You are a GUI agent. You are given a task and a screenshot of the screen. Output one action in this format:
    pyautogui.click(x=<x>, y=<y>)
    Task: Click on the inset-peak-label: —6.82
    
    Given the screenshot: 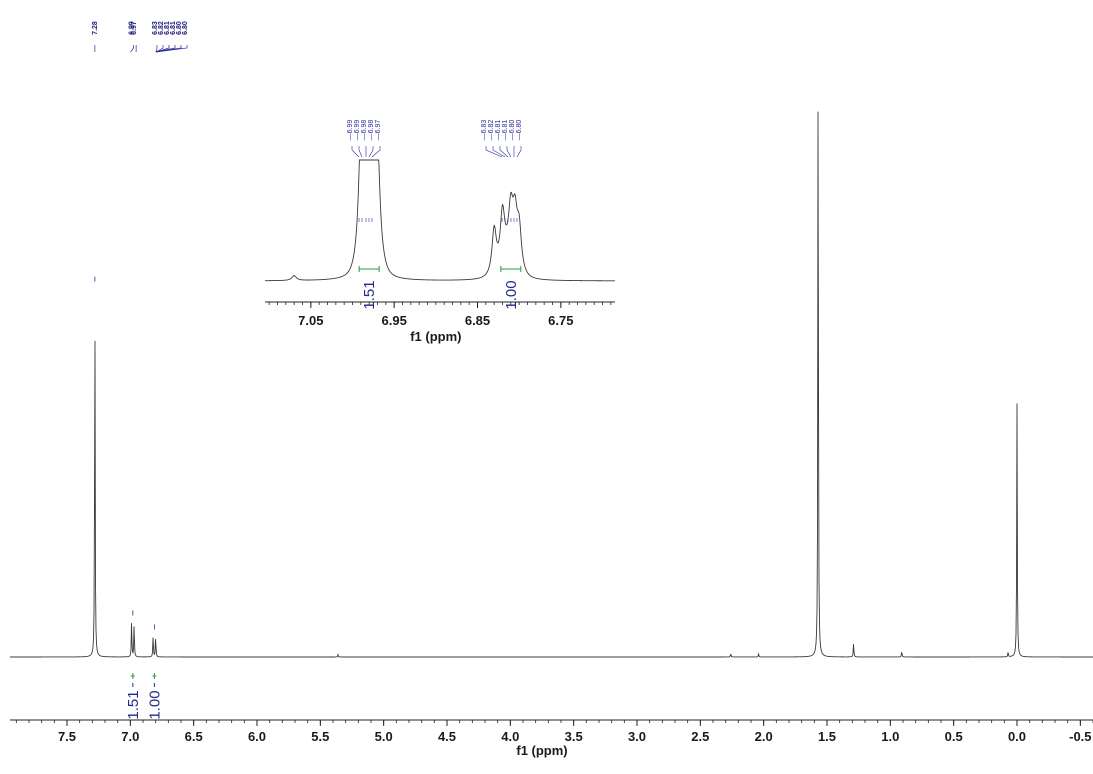 What is the action you would take?
    pyautogui.click(x=491, y=130)
    